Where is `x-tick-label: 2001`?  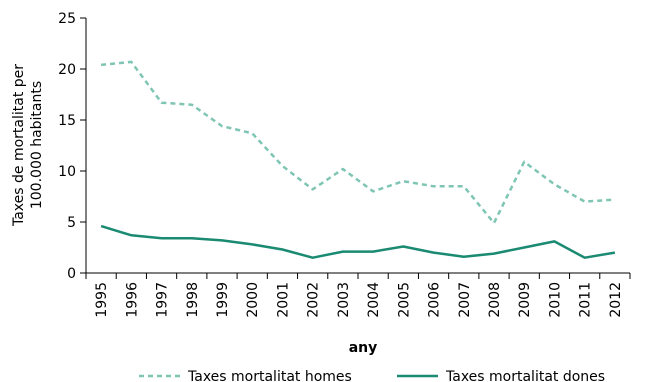 x-tick-label: 2001 is located at coordinates (283, 300).